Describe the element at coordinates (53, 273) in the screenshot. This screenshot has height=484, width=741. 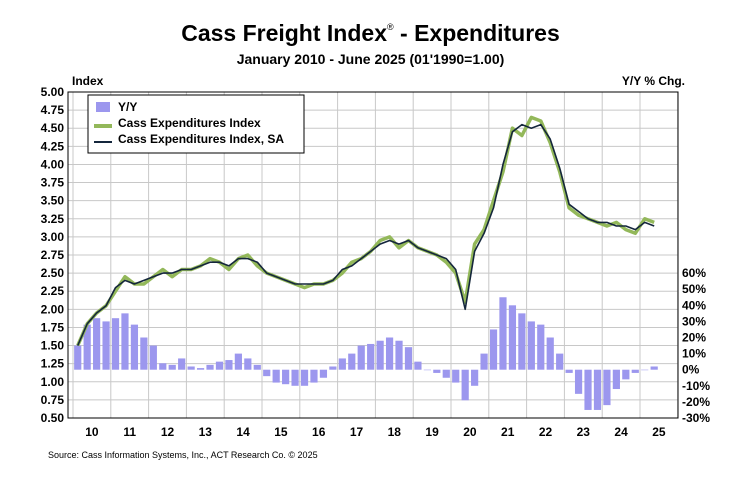
I see `left-tick-label: 2.50` at that location.